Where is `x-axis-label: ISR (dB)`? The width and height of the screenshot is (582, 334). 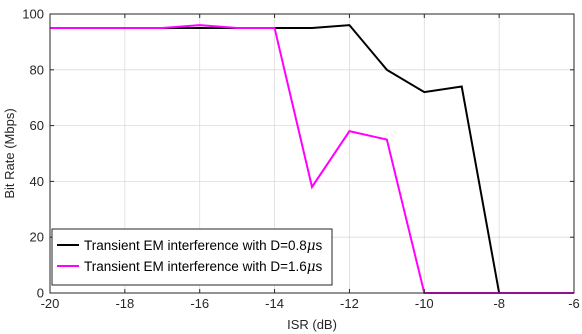 x-axis-label: ISR (dB) is located at coordinates (312, 324).